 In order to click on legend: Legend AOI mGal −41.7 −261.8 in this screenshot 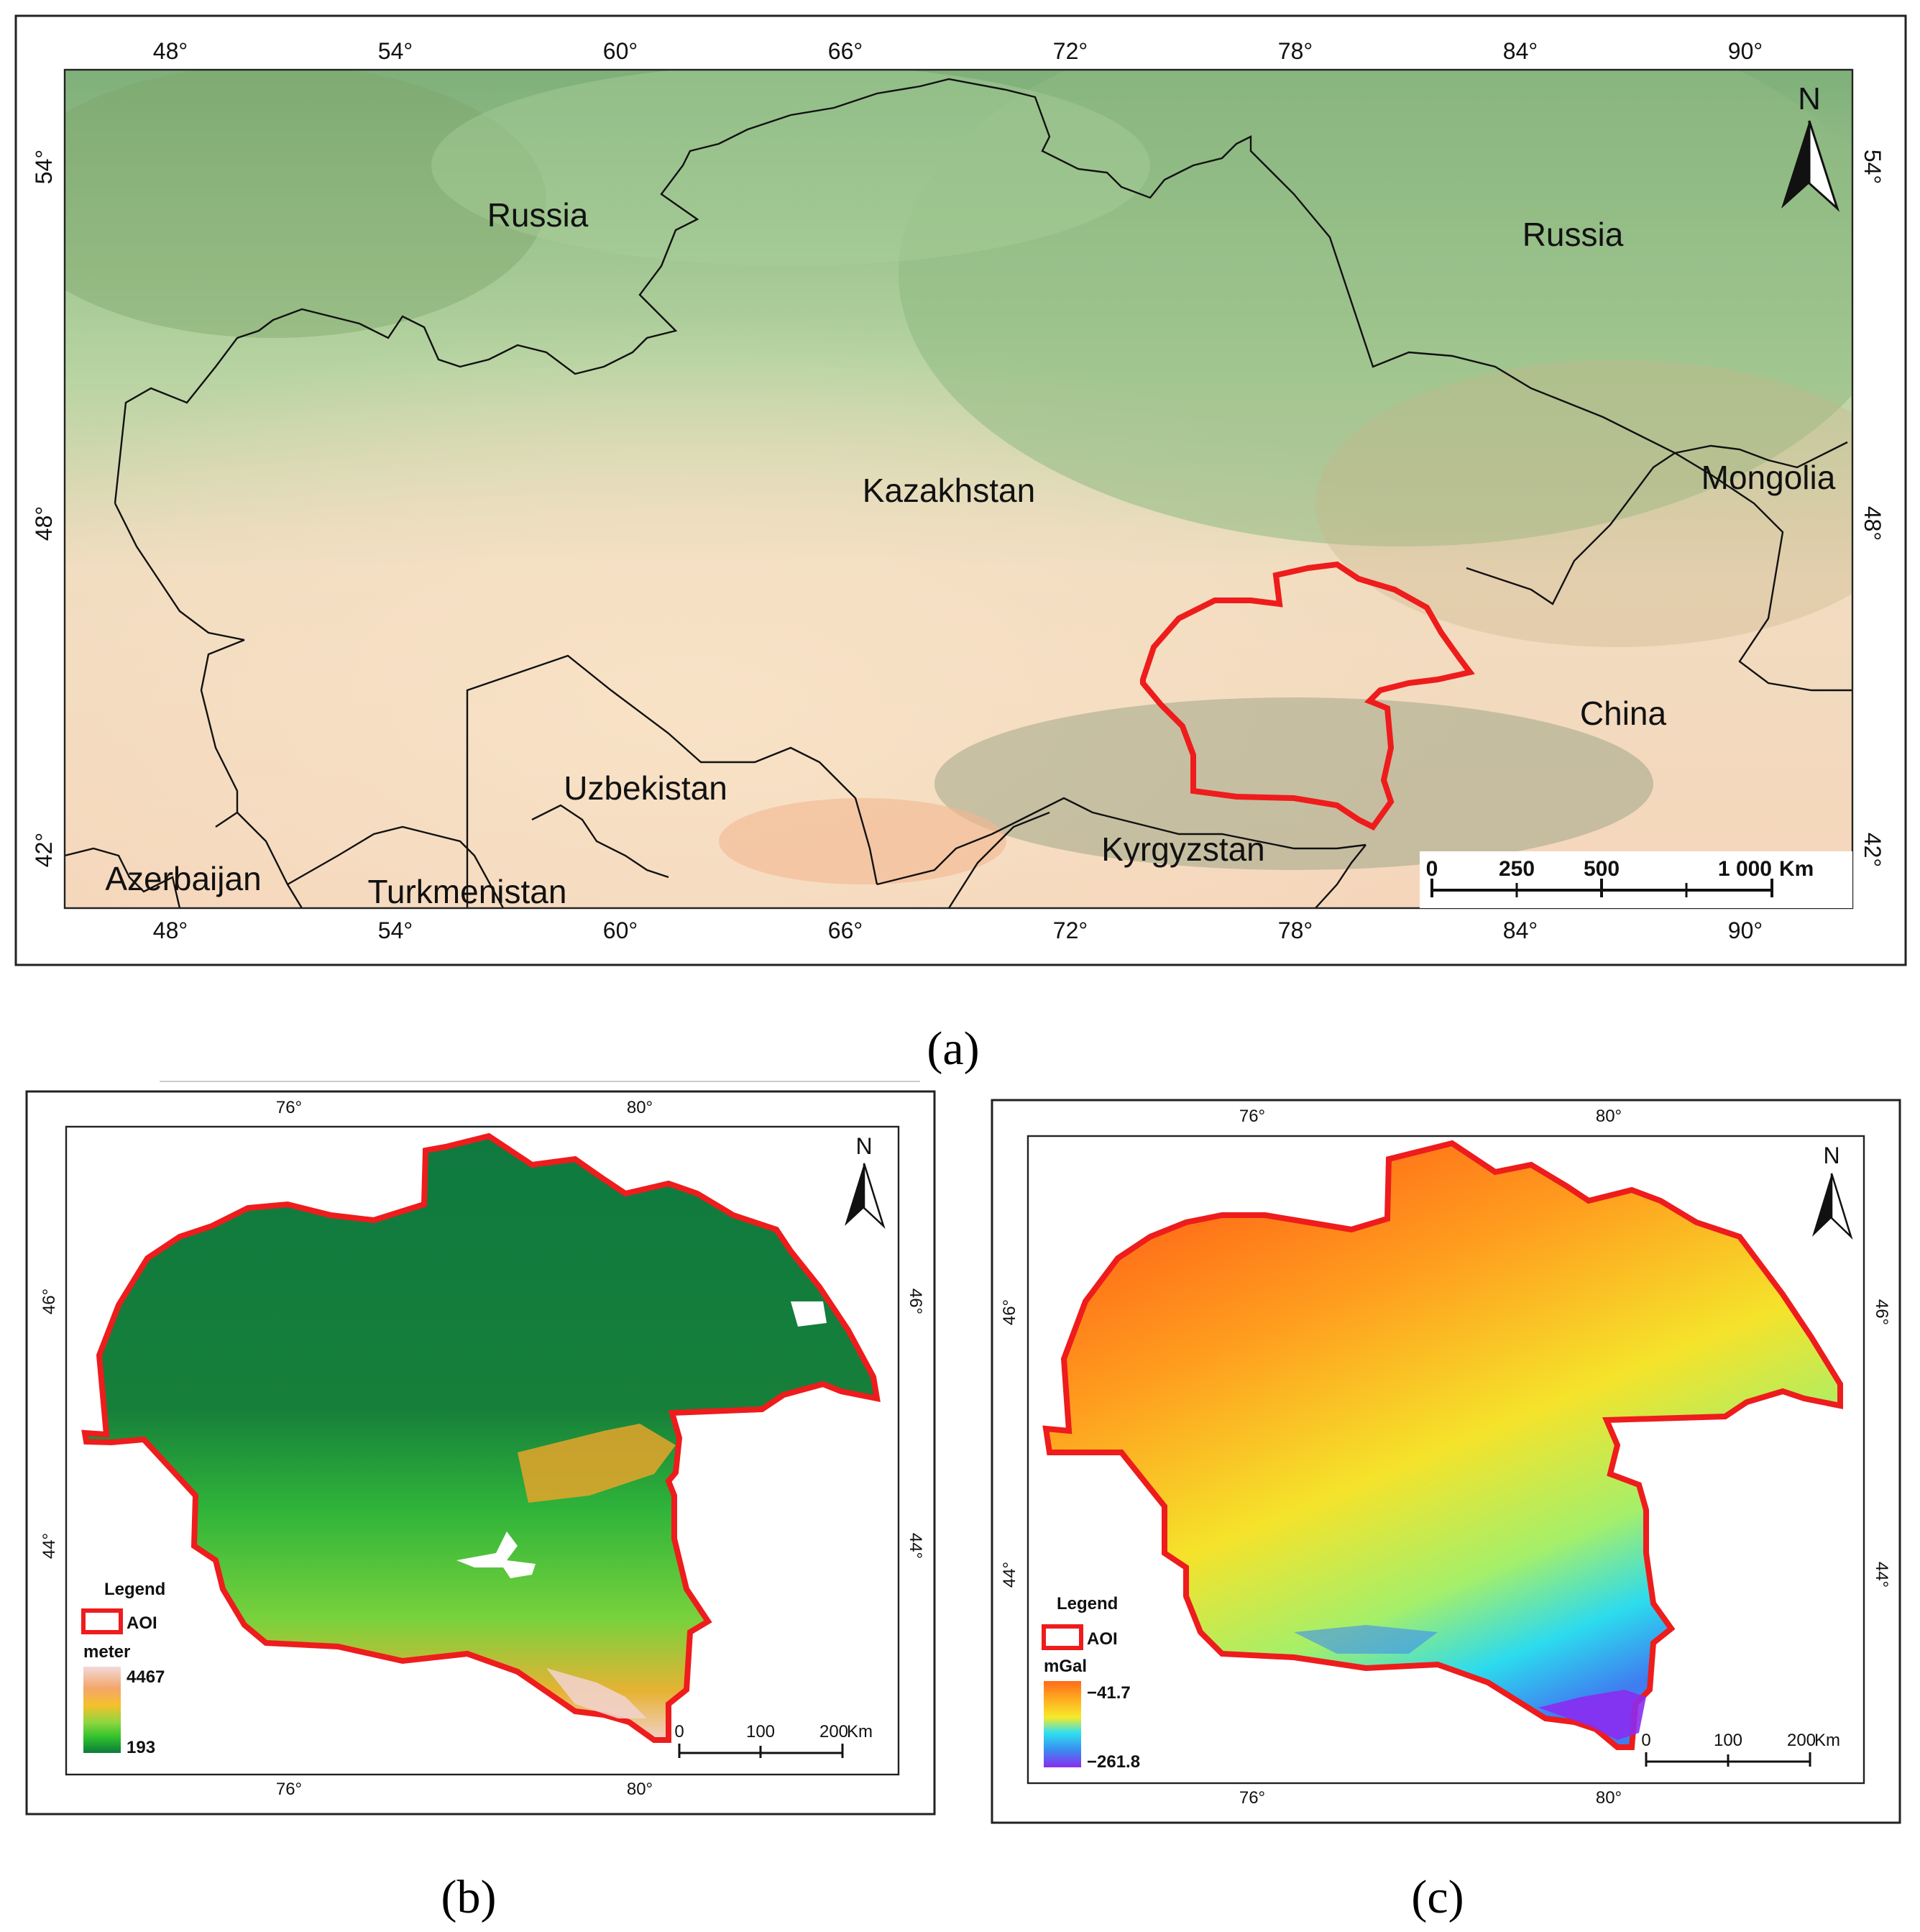, I will do `click(1091, 1683)`.